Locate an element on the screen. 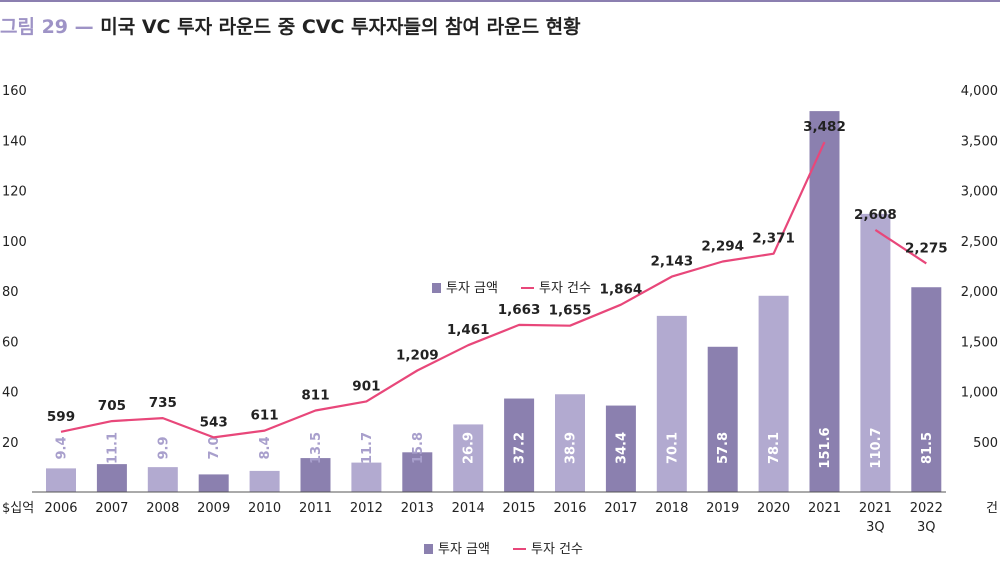  y-right-tick: 4,000 is located at coordinates (979, 91).